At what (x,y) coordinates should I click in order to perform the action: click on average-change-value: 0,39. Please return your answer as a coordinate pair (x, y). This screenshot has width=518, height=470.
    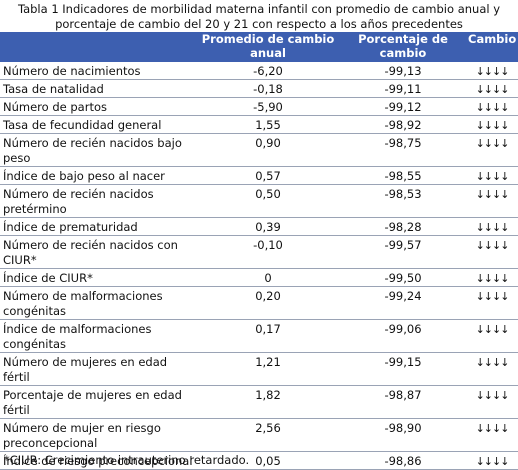
    Looking at the image, I should click on (268, 226).